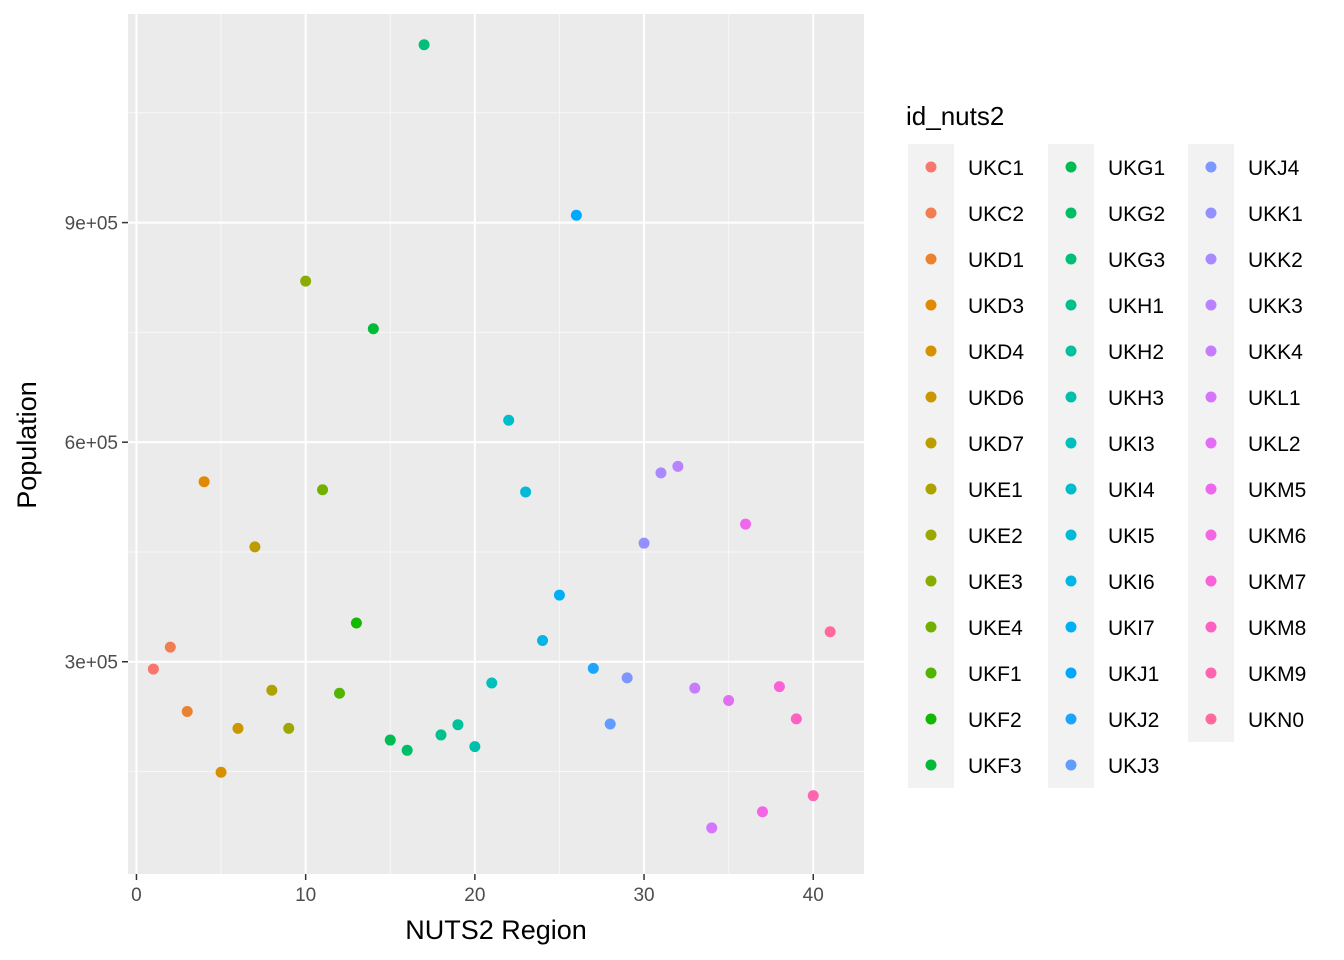 Image resolution: width=1344 pixels, height=960 pixels. I want to click on data-point-ukk3, so click(678, 466).